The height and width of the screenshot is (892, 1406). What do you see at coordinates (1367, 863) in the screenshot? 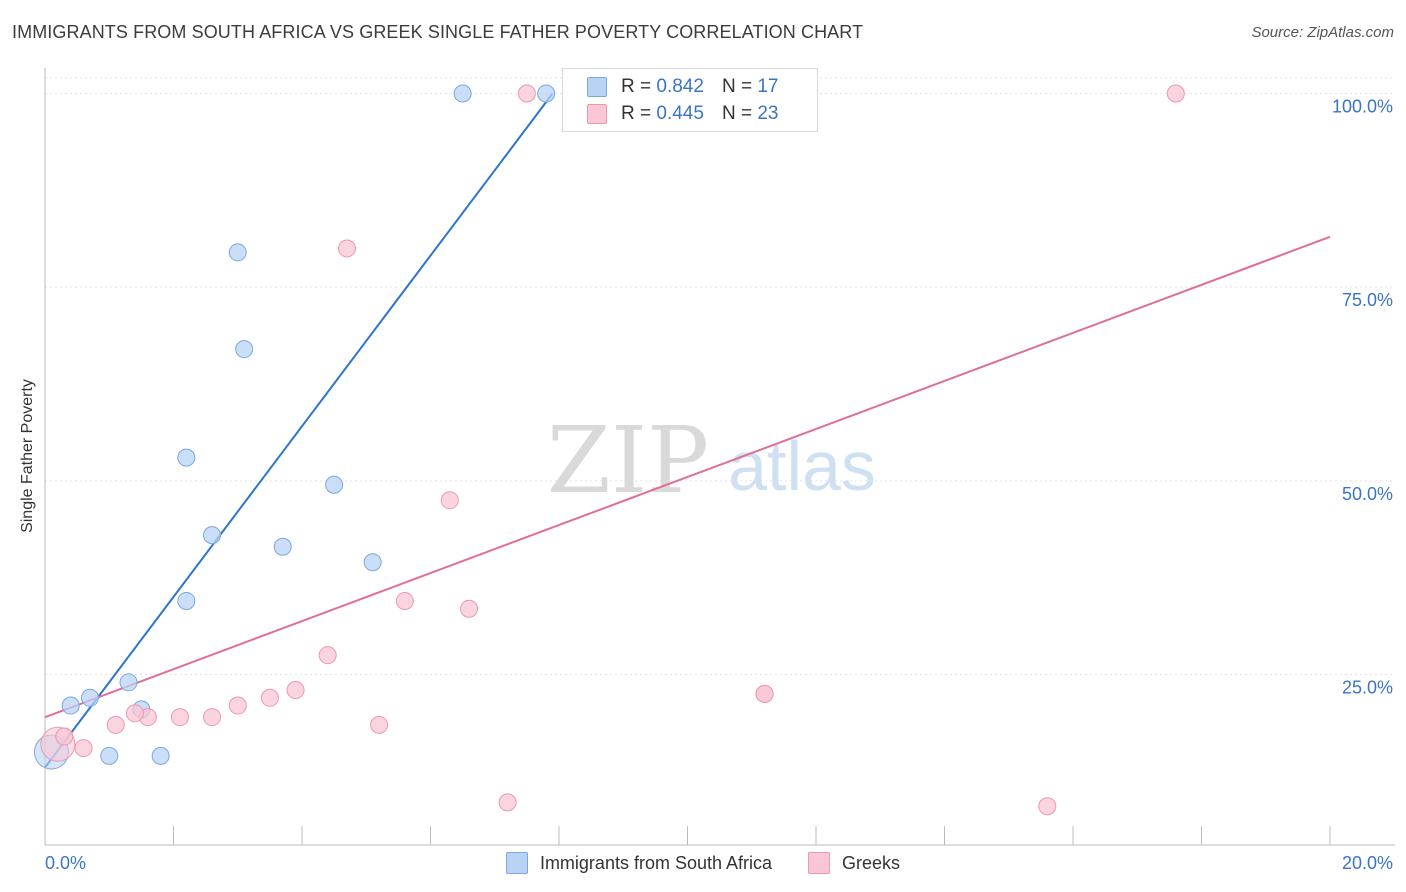
I see `x-tick-label: 20.0%` at bounding box center [1367, 863].